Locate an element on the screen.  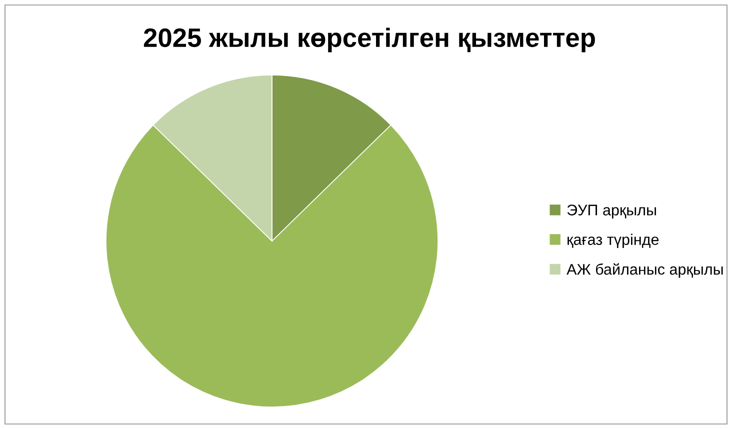
chart-title: 2025 жылы көрсетілген қызметтер is located at coordinates (369, 40).